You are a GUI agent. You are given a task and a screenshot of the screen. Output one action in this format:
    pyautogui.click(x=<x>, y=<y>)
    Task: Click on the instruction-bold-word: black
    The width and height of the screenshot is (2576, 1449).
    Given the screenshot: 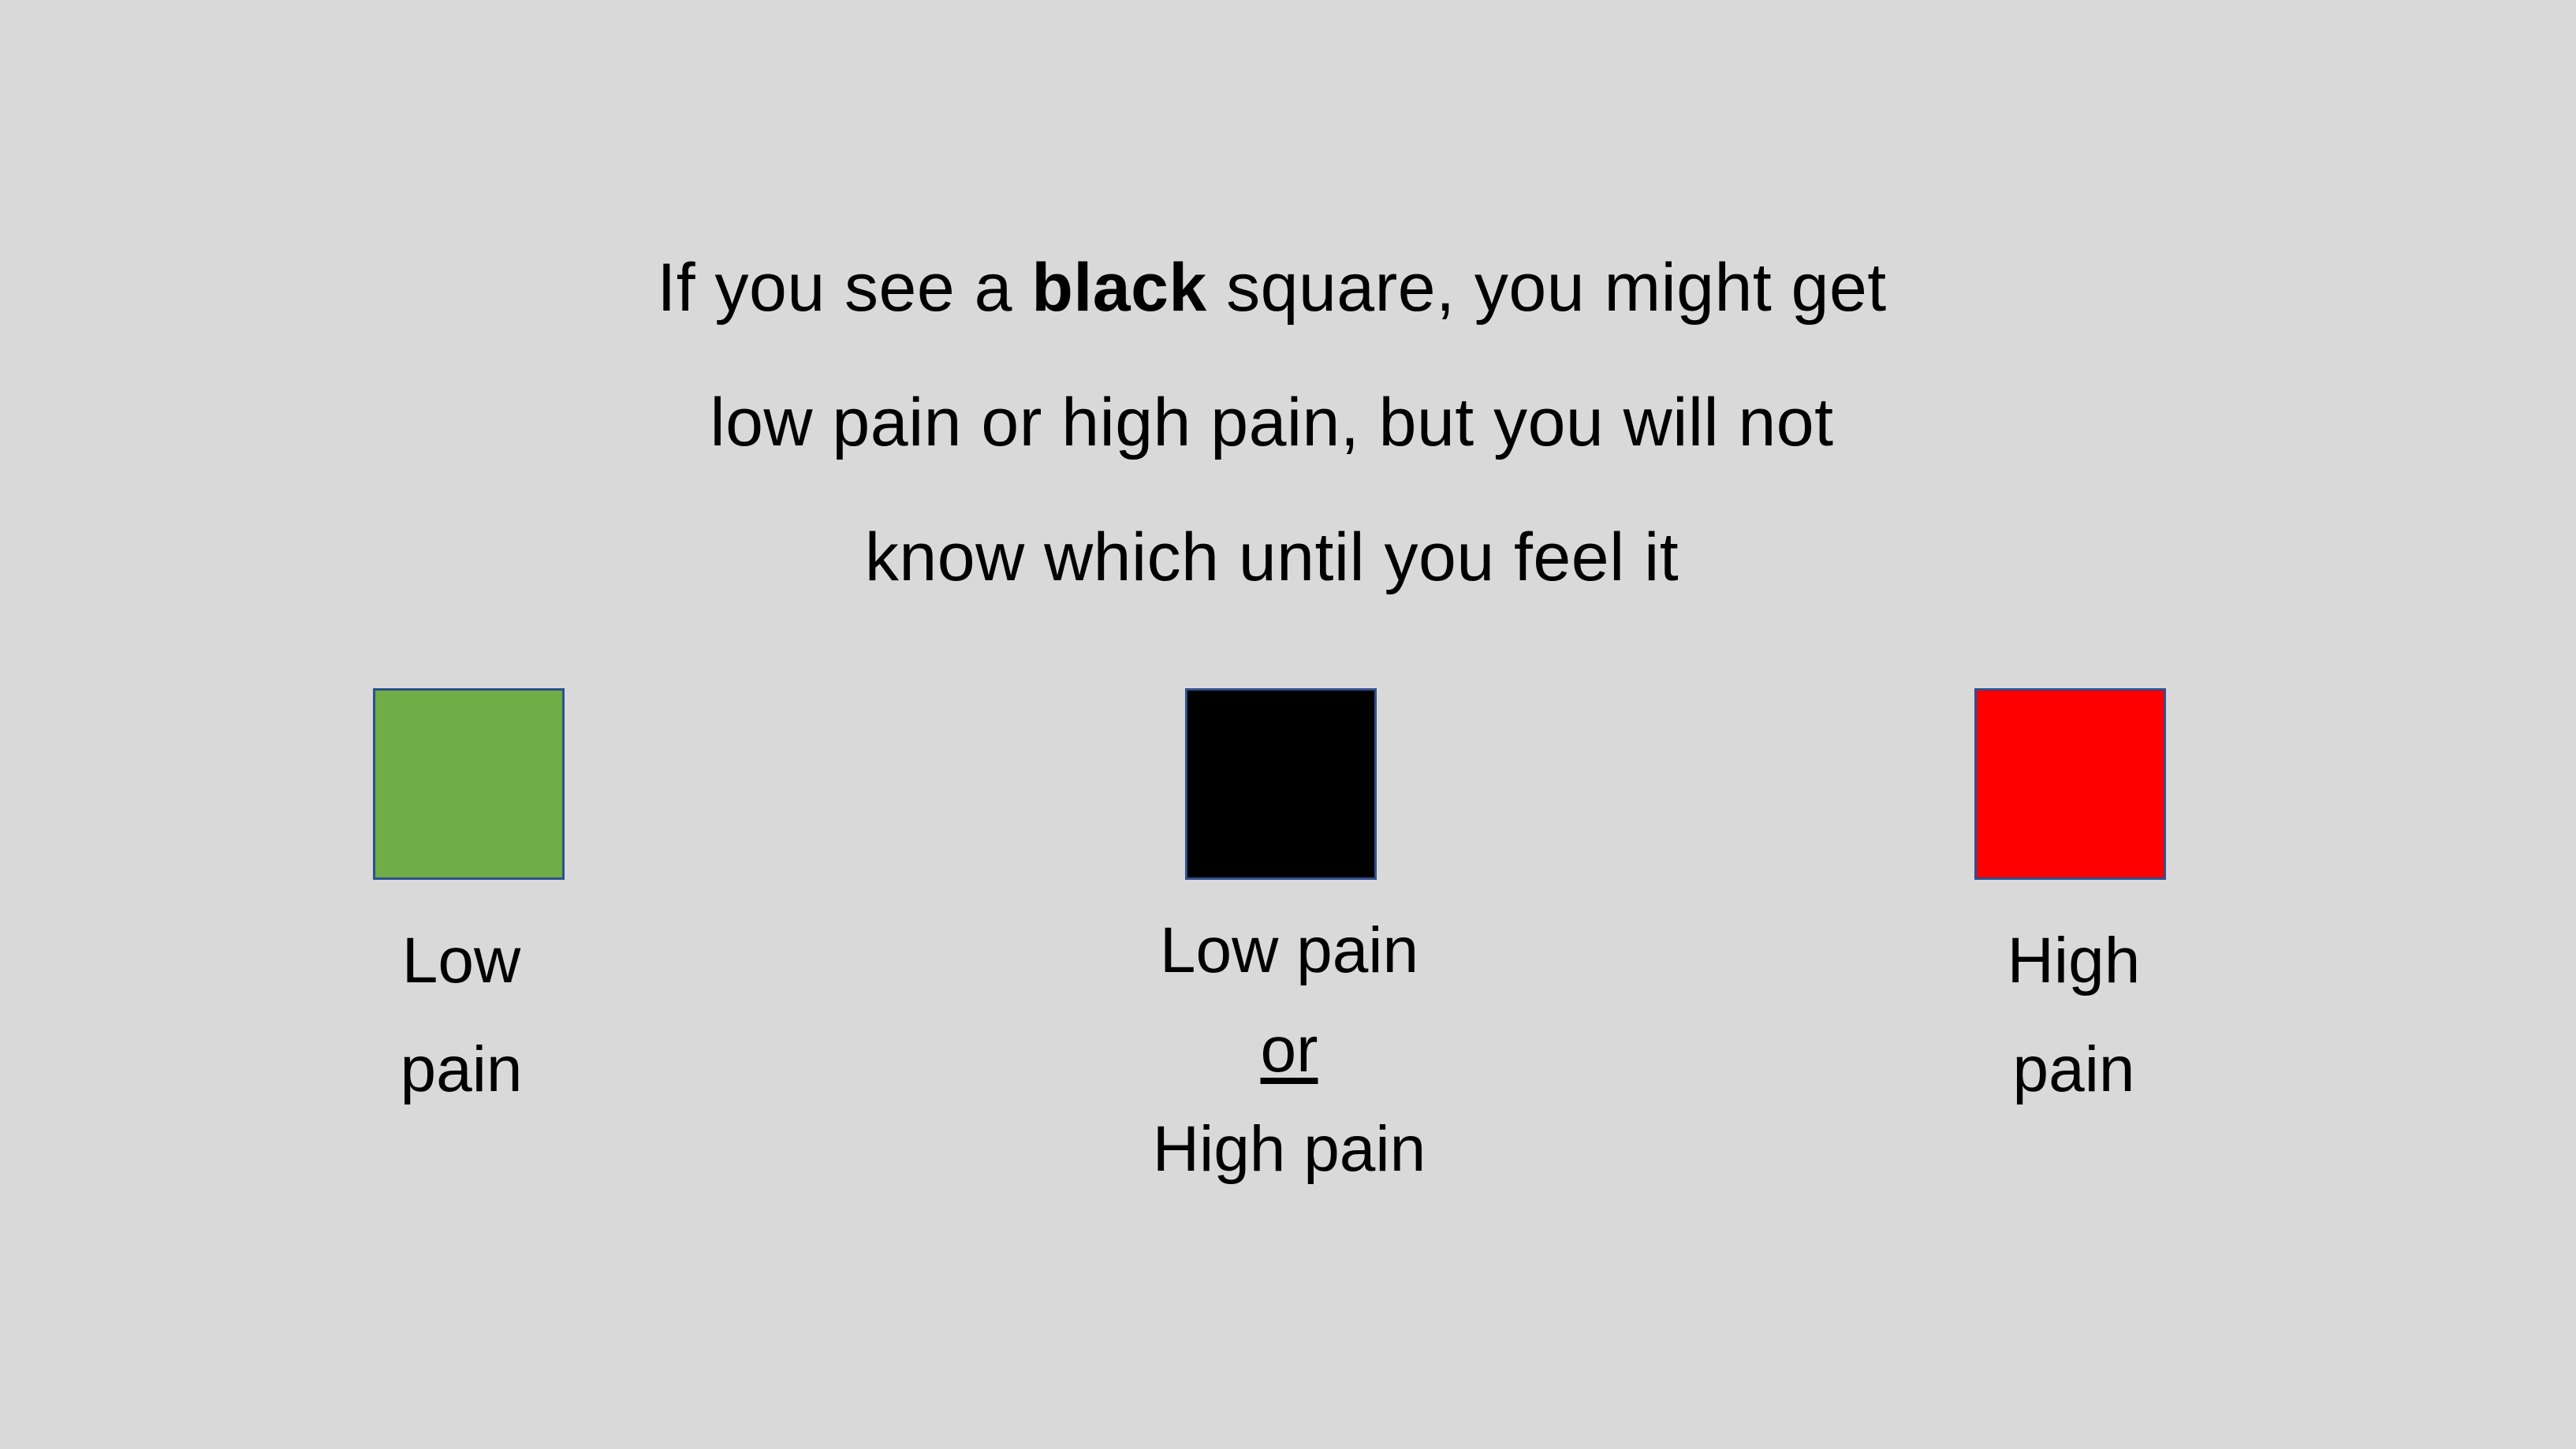 What is the action you would take?
    pyautogui.click(x=1119, y=288)
    